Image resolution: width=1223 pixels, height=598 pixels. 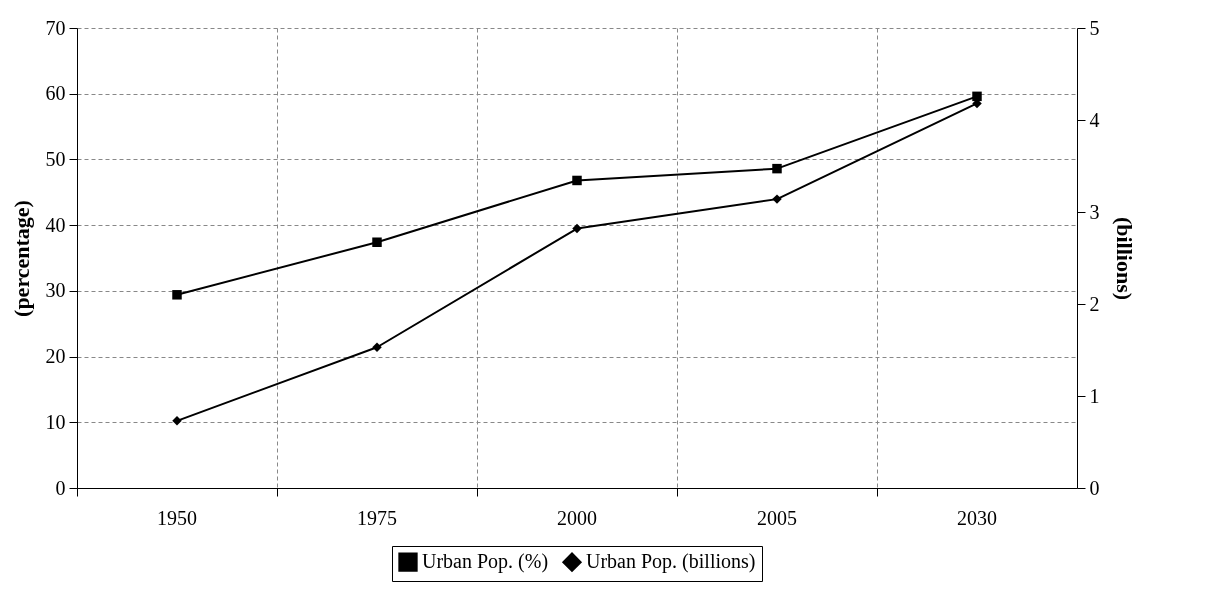 What do you see at coordinates (177, 517) in the screenshot?
I see `x-tick-label: 1950` at bounding box center [177, 517].